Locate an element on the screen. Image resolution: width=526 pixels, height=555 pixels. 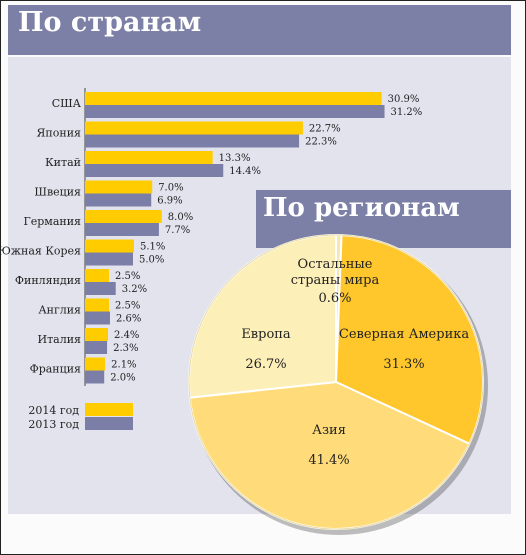
pie-slice-label: Европа is located at coordinates (266, 334).